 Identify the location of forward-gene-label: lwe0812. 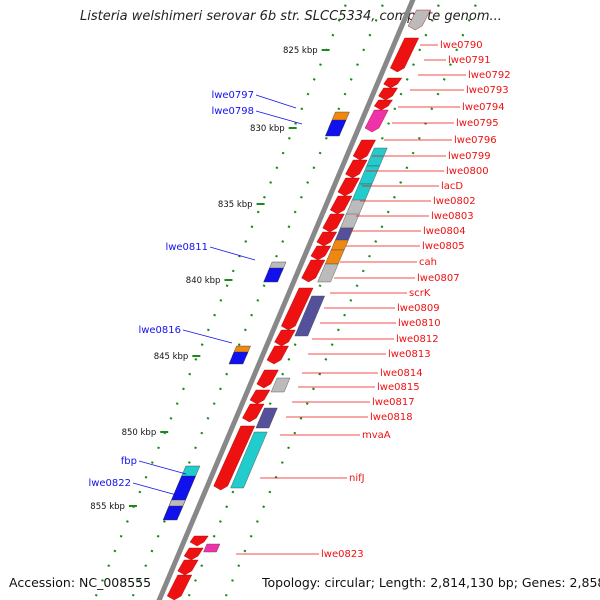
(417, 339).